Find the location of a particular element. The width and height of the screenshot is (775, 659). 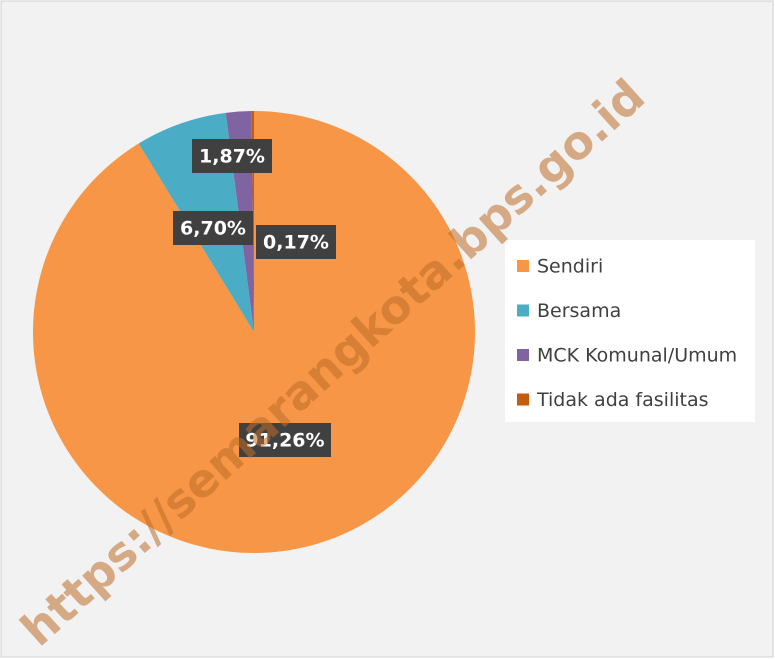

data-label: 1,87% is located at coordinates (232, 157).